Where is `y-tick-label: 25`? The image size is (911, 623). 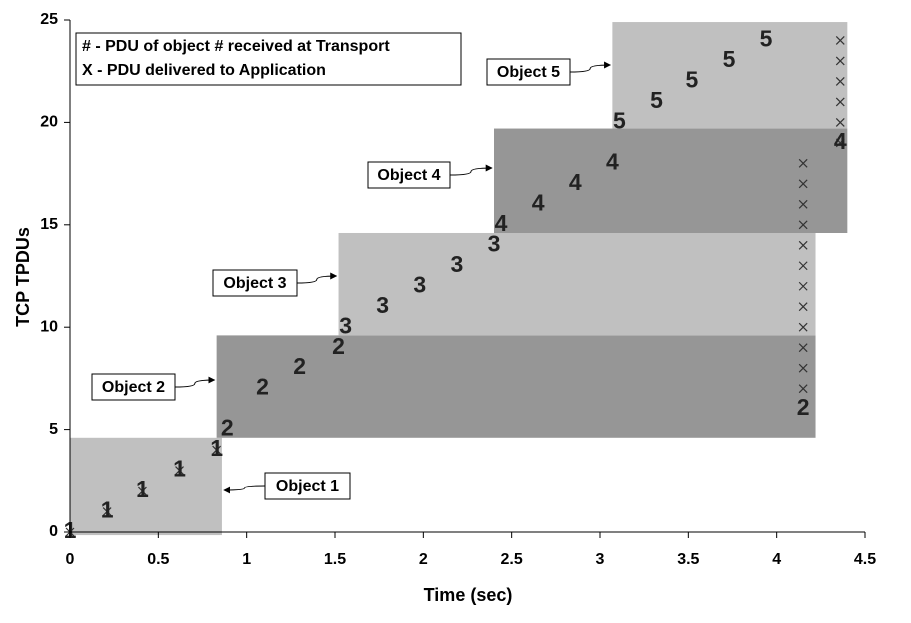
y-tick-label: 25 is located at coordinates (49, 19).